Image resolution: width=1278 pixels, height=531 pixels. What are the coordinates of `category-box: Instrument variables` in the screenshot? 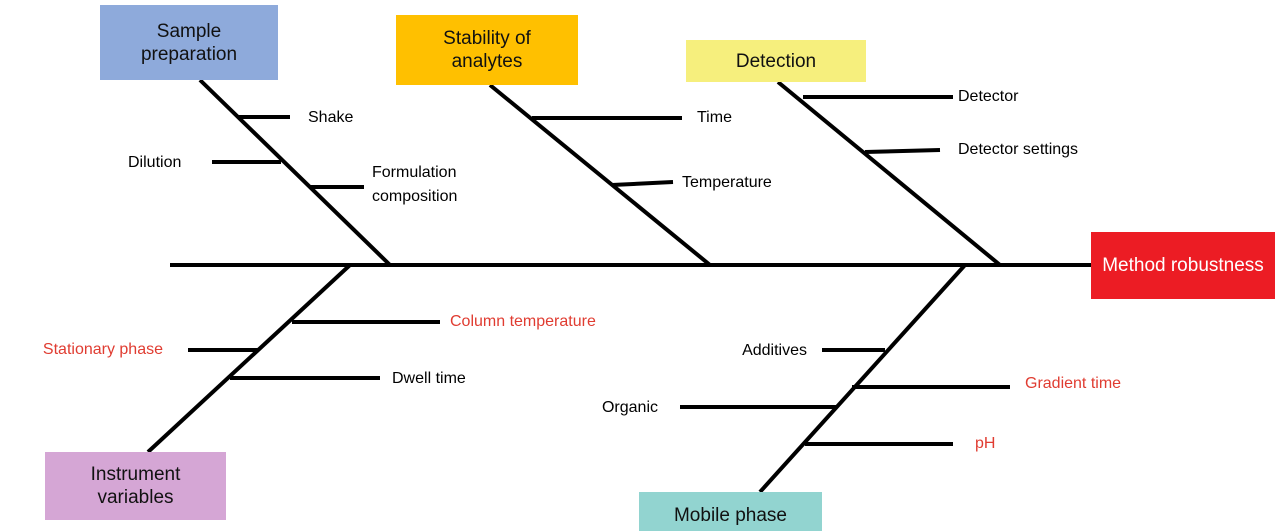 It's located at (135, 486).